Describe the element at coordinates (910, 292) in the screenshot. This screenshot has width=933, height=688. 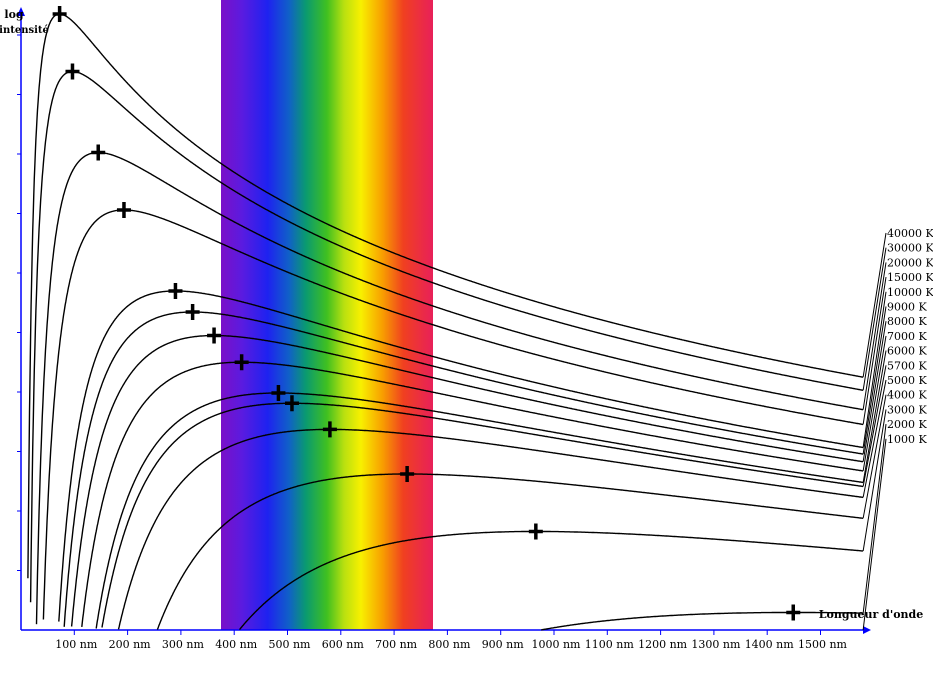
I see `series-label-10000k: 10000 K` at that location.